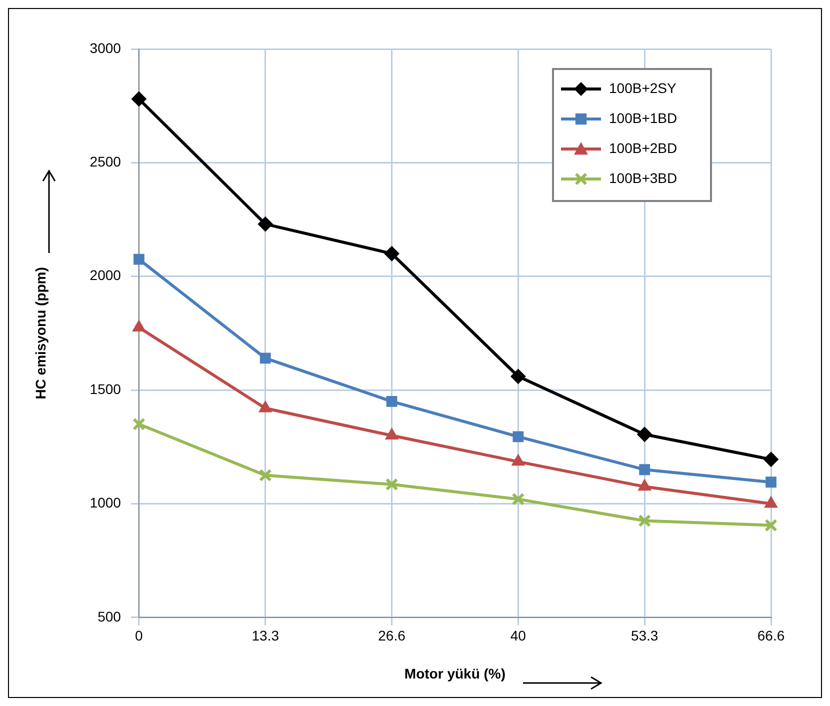  Describe the element at coordinates (106, 162) in the screenshot. I see `y-tick-label: 2500` at that location.